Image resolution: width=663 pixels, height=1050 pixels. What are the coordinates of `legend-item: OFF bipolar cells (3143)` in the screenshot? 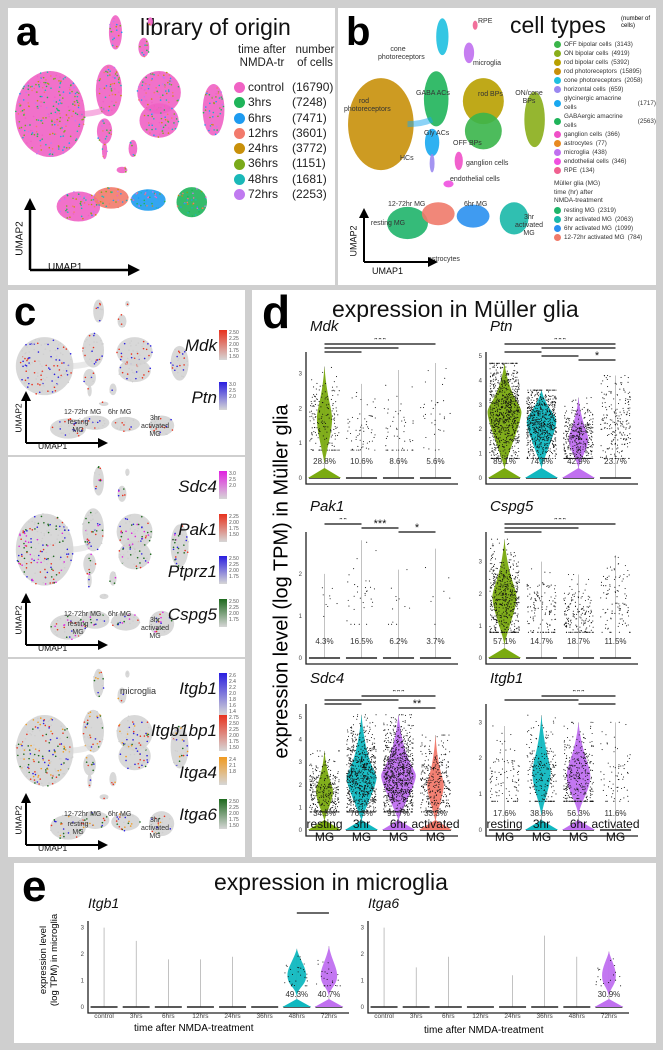 It's located at (605, 44).